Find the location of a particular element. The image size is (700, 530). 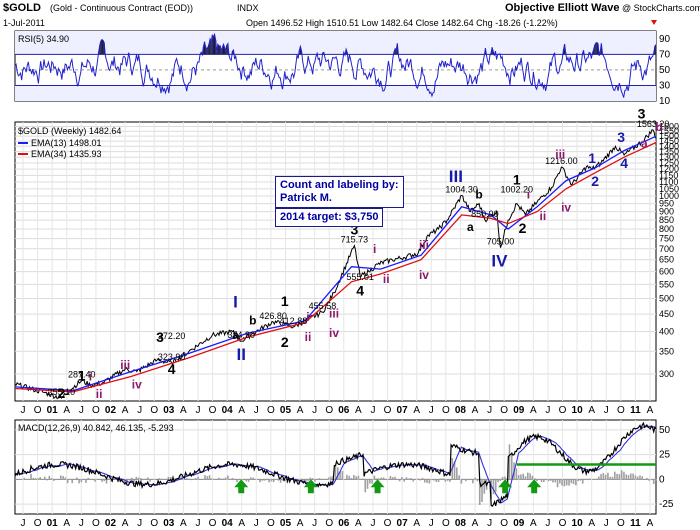

macd-legend: MACD(12,26,9) 40.842, 46.135, -5.293 is located at coordinates (96, 428).